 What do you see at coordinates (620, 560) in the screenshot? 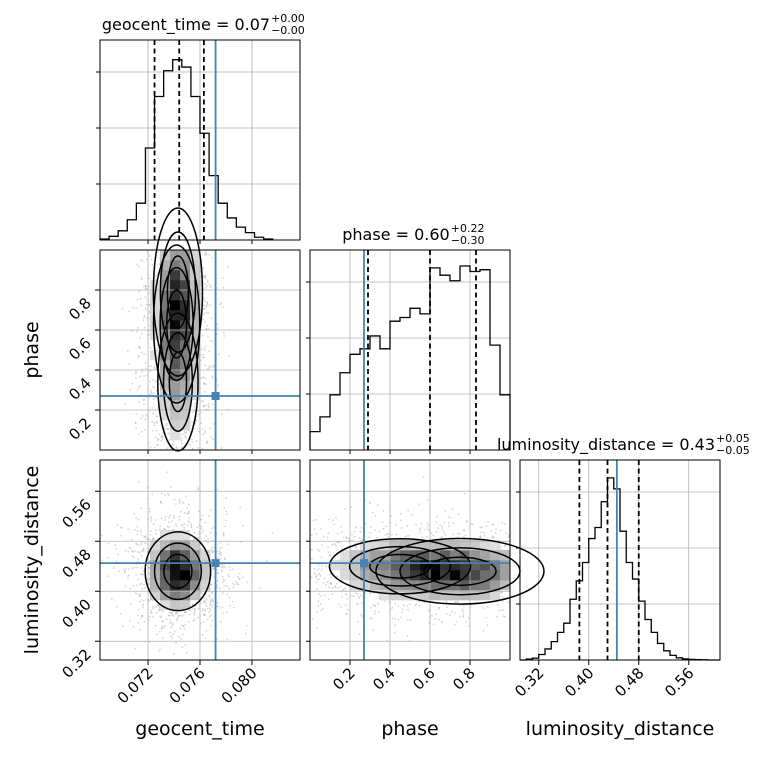
I see `panel-frame-hist-luminosity-distance` at bounding box center [620, 560].